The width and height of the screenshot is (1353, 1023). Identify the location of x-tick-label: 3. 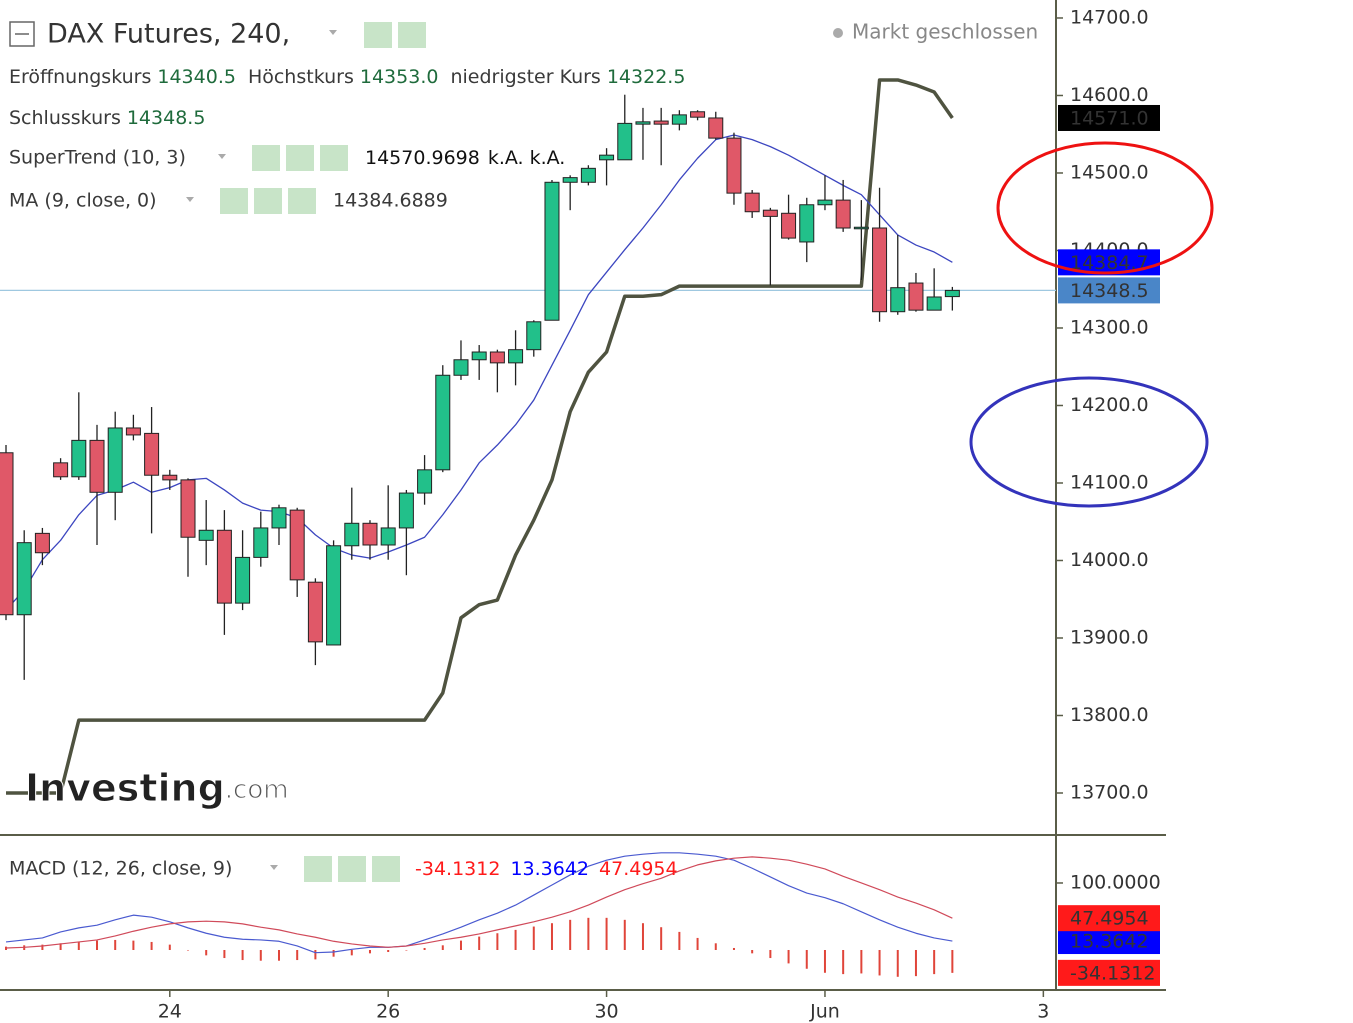
(1043, 1012).